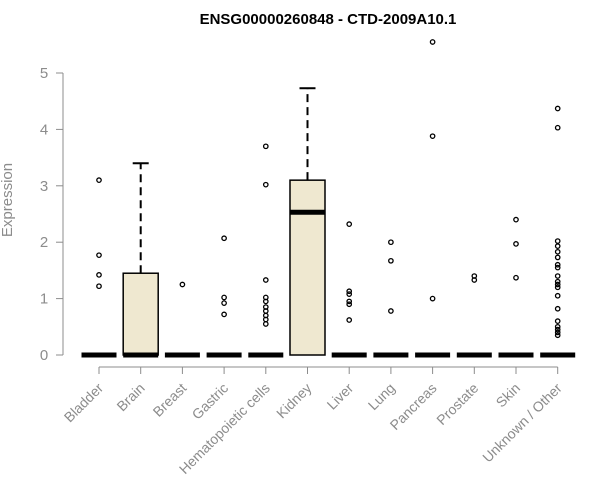 The width and height of the screenshot is (600, 500). Describe the element at coordinates (44, 186) in the screenshot. I see `y-tick-label: 3` at that location.